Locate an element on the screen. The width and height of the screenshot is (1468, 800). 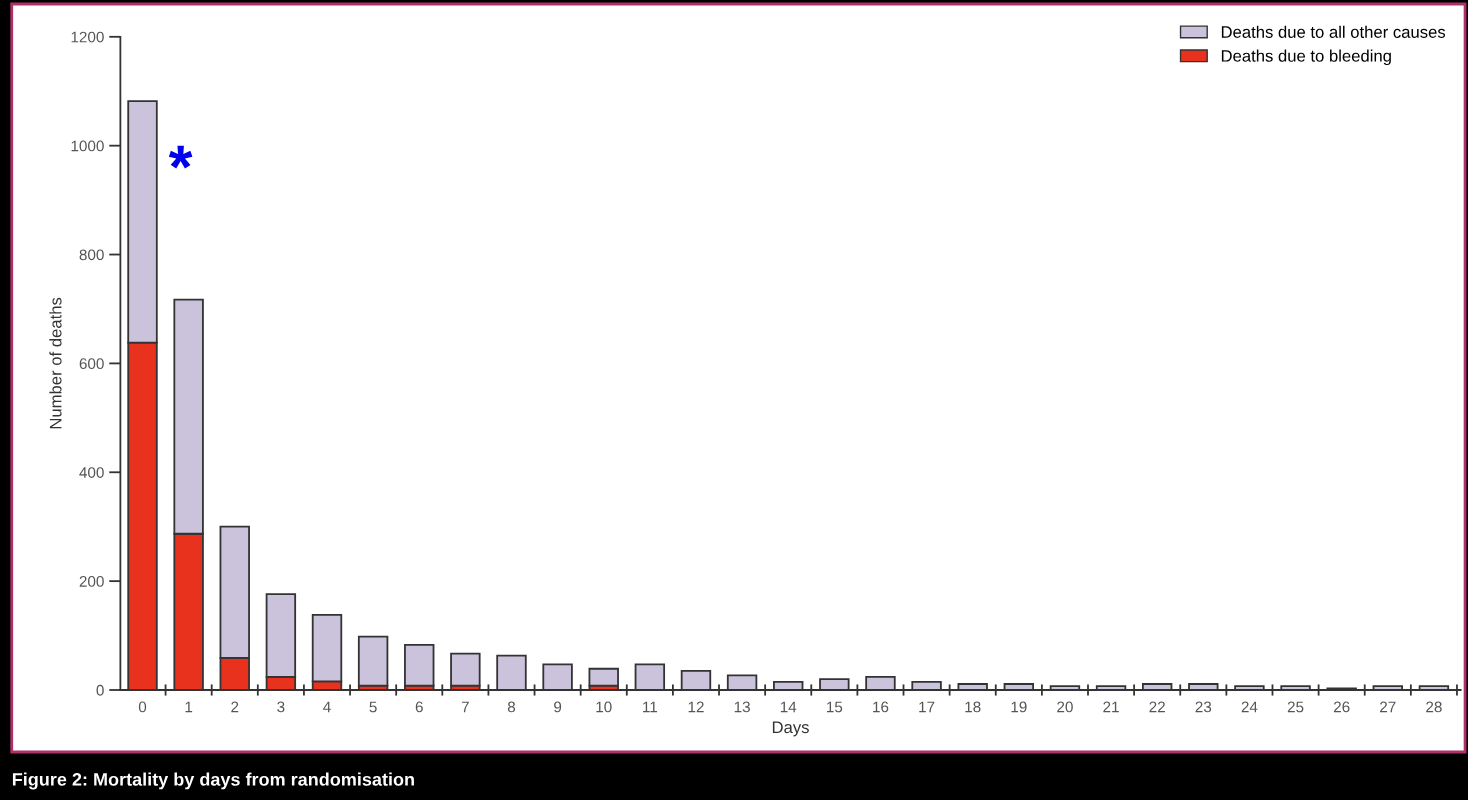
annotation: * is located at coordinates (180, 157).